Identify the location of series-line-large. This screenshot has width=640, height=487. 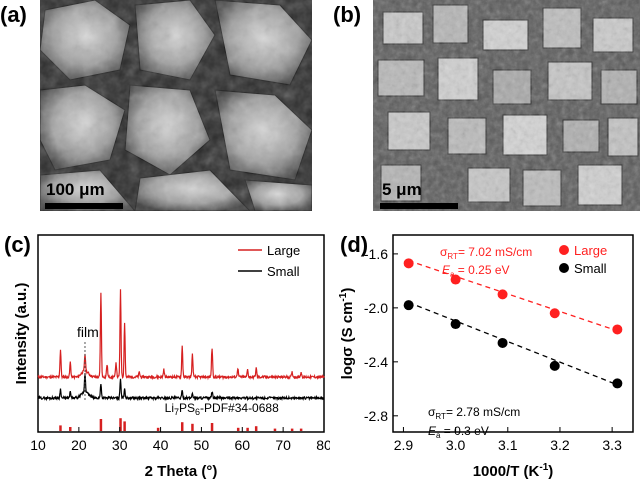
(181, 335).